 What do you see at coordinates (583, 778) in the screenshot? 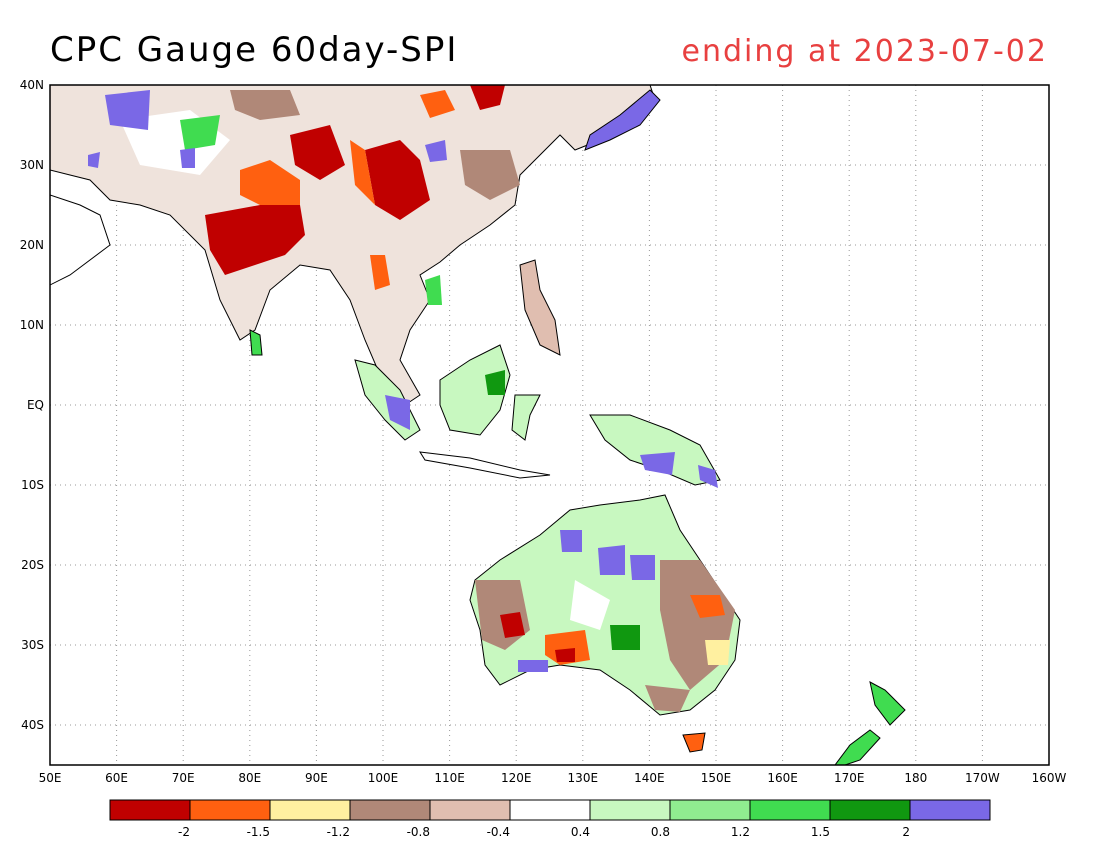
I see `lon-tick-label: 130E` at bounding box center [583, 778].